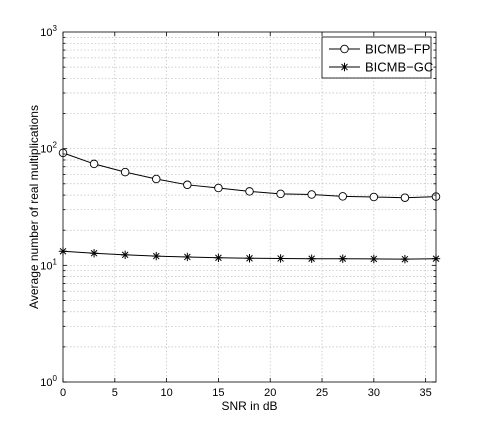 This screenshot has width=498, height=432. I want to click on legend: BICMB−FP BICMB−GC, so click(377, 57).